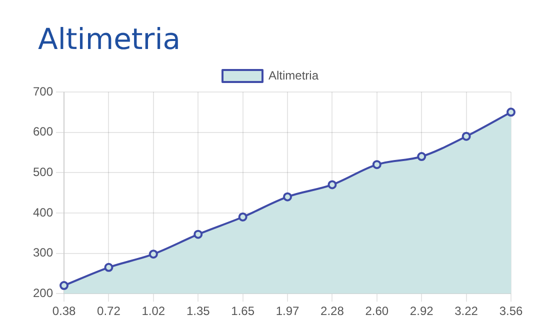 The height and width of the screenshot is (325, 551). I want to click on x-tick-label: 1.65, so click(243, 311).